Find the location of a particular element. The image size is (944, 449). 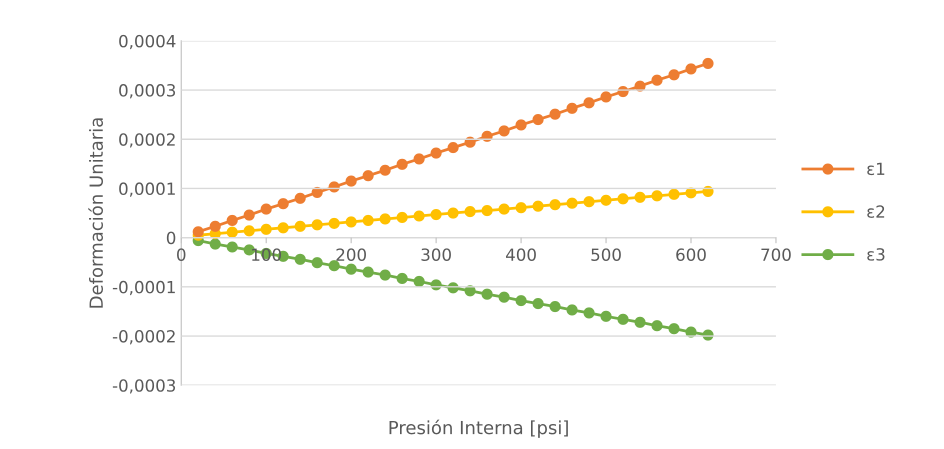

x-tick-label: 400 is located at coordinates (521, 254).